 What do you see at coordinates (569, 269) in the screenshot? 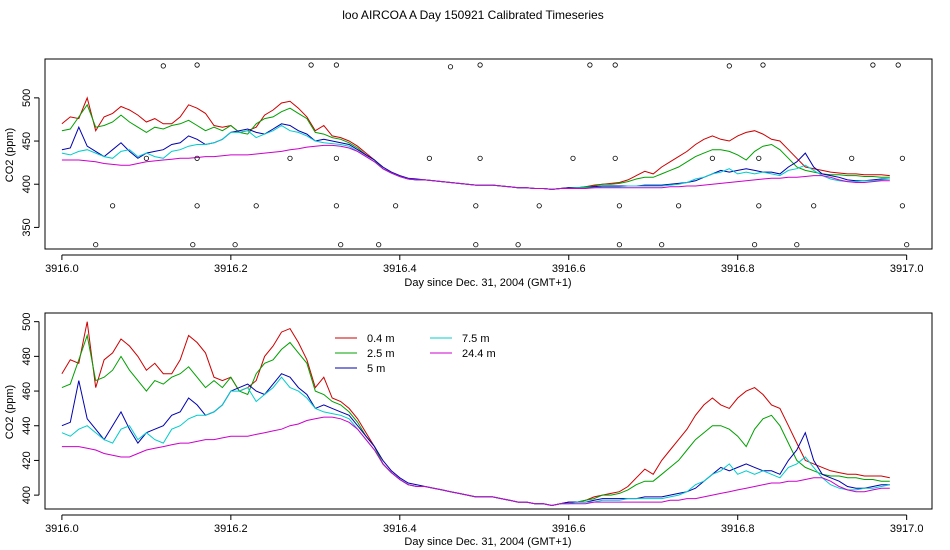
I see `top-x-tick-label: 3916.6` at bounding box center [569, 269].